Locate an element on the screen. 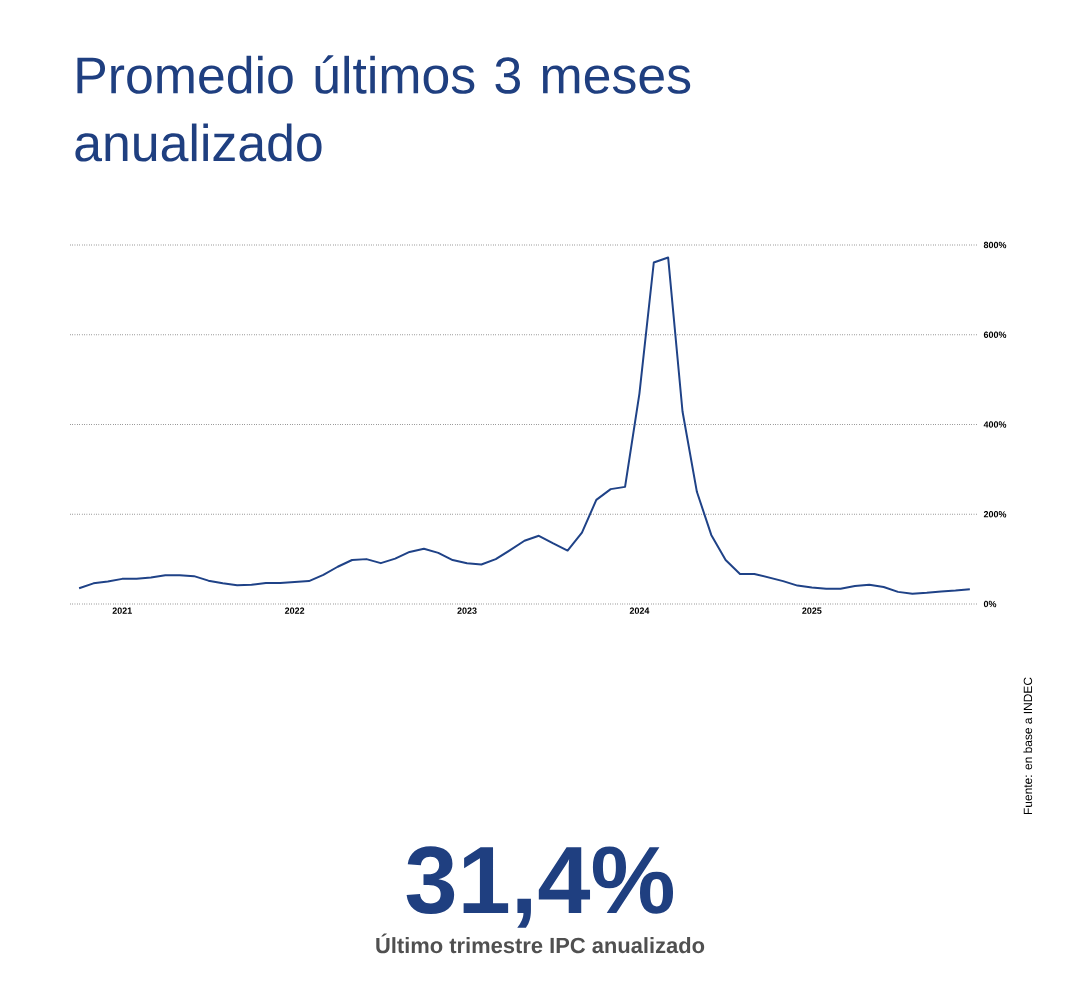 The width and height of the screenshot is (1081, 1006). x-tick-label: 2023 is located at coordinates (467, 610).